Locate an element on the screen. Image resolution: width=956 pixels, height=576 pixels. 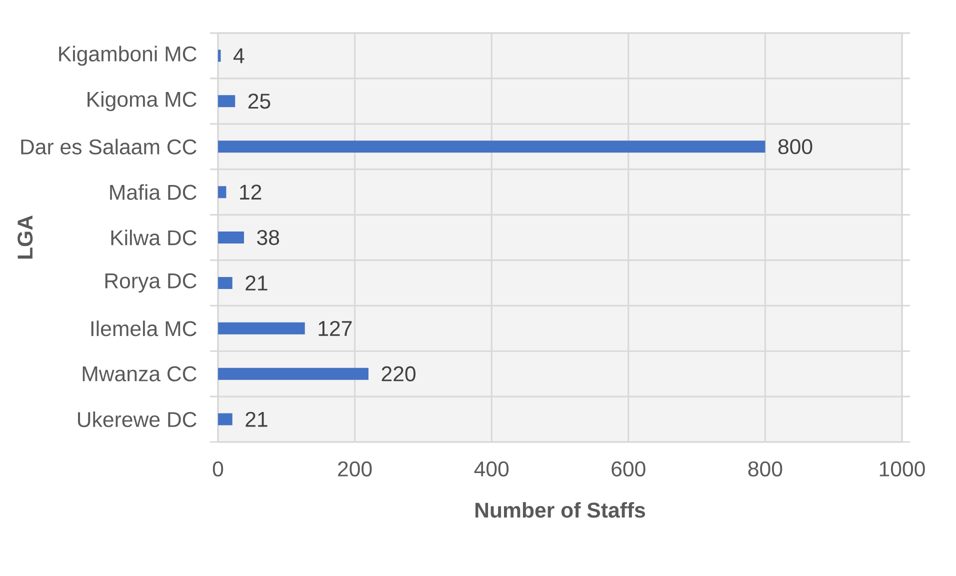
y-tick-label: Ilemela MC is located at coordinates (143, 328).